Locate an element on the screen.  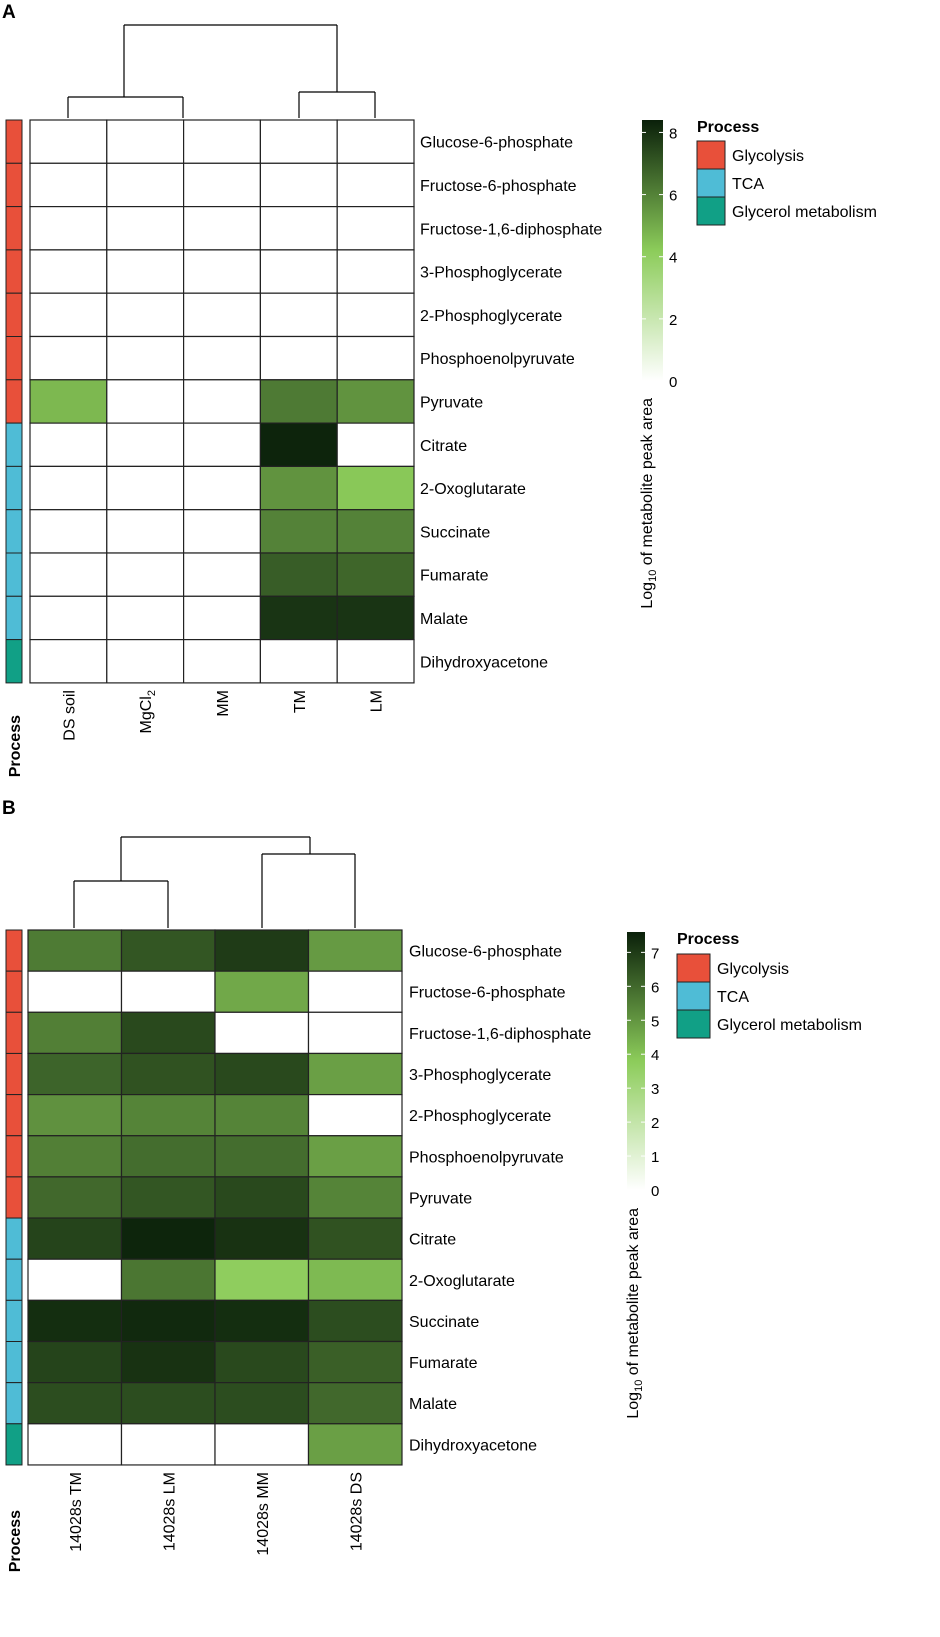
column-label: 14028s DS is located at coordinates (356, 1511).